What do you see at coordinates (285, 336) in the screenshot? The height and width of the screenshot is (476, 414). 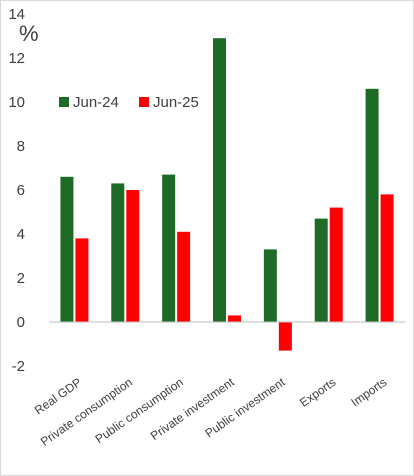 I see `bar-jun-25-public-investment` at bounding box center [285, 336].